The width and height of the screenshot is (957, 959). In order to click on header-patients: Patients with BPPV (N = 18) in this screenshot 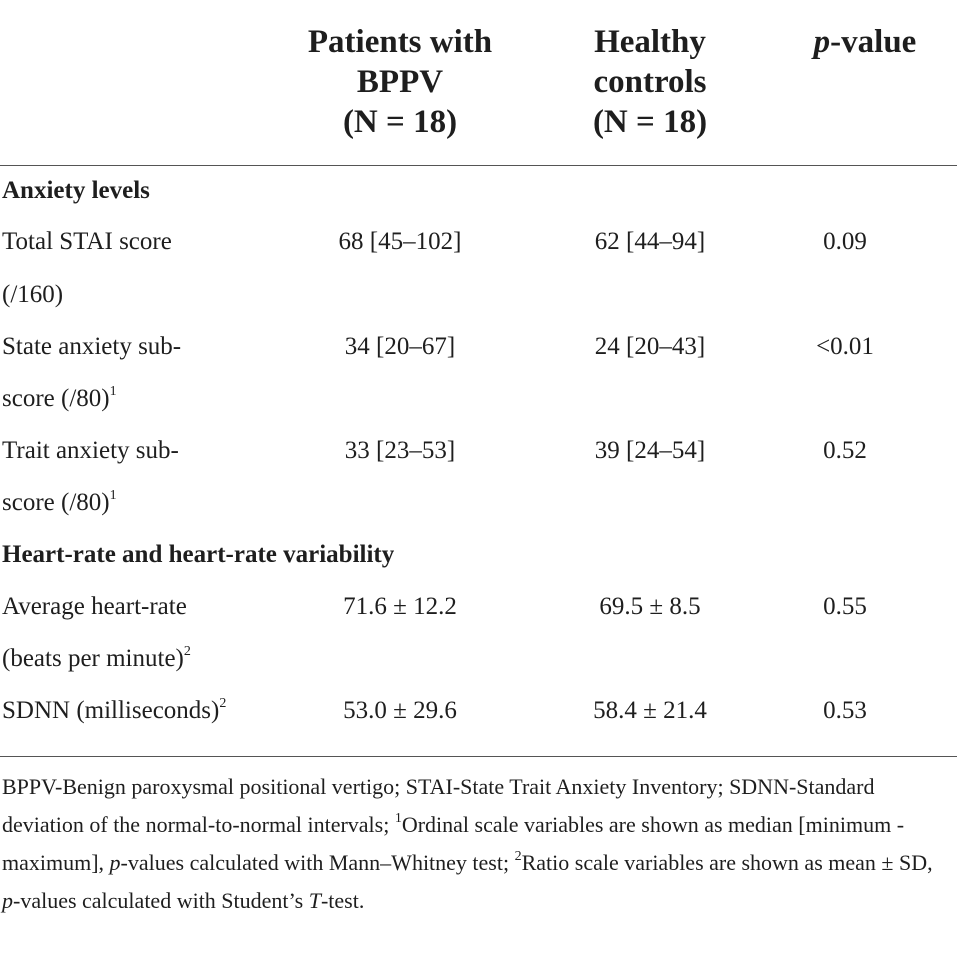, I will do `click(400, 82)`.